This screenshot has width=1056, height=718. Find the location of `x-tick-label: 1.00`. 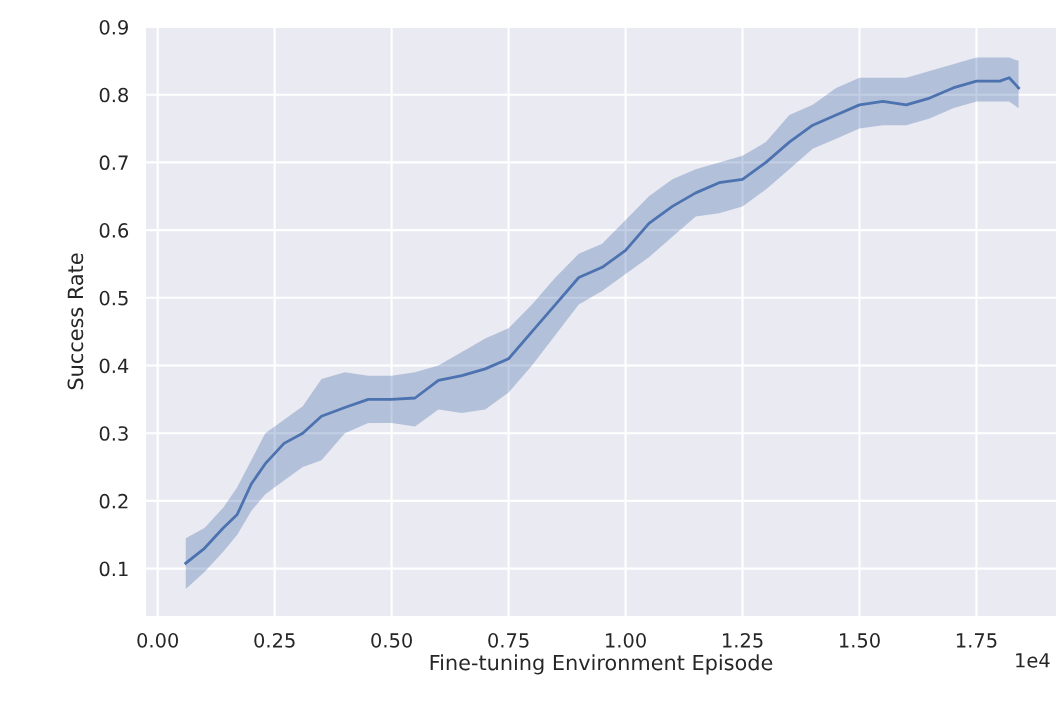

x-tick-label: 1.00 is located at coordinates (626, 640).